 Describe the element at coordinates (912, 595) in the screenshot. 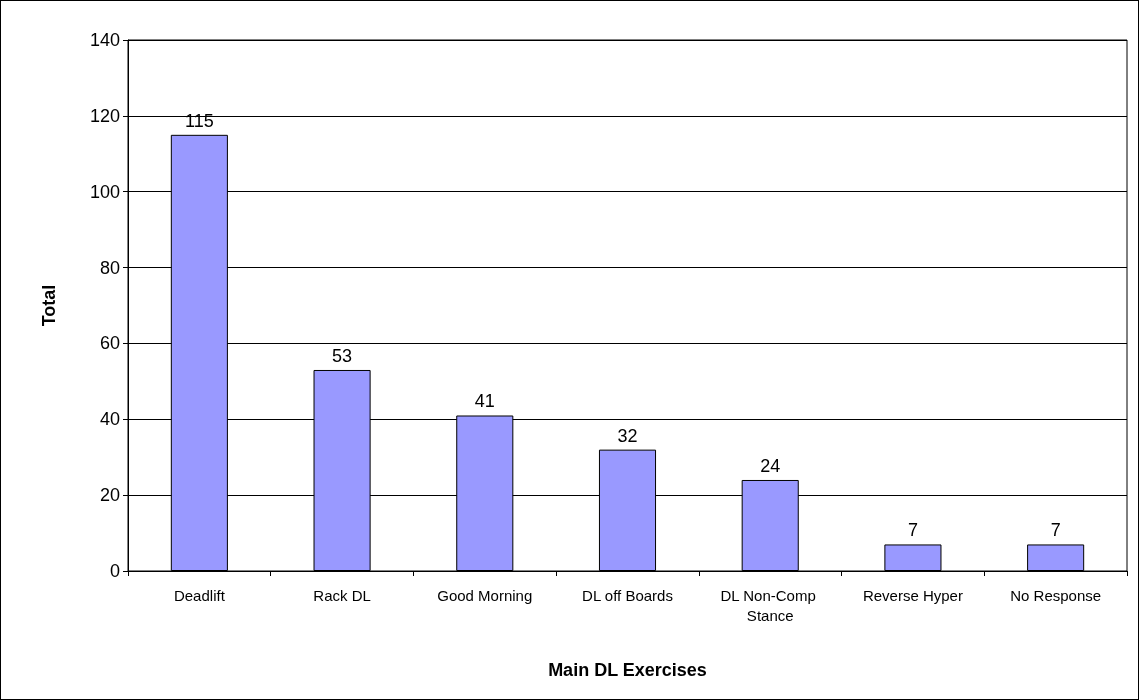

I see `x-tick-label: Reverse Hyper` at that location.